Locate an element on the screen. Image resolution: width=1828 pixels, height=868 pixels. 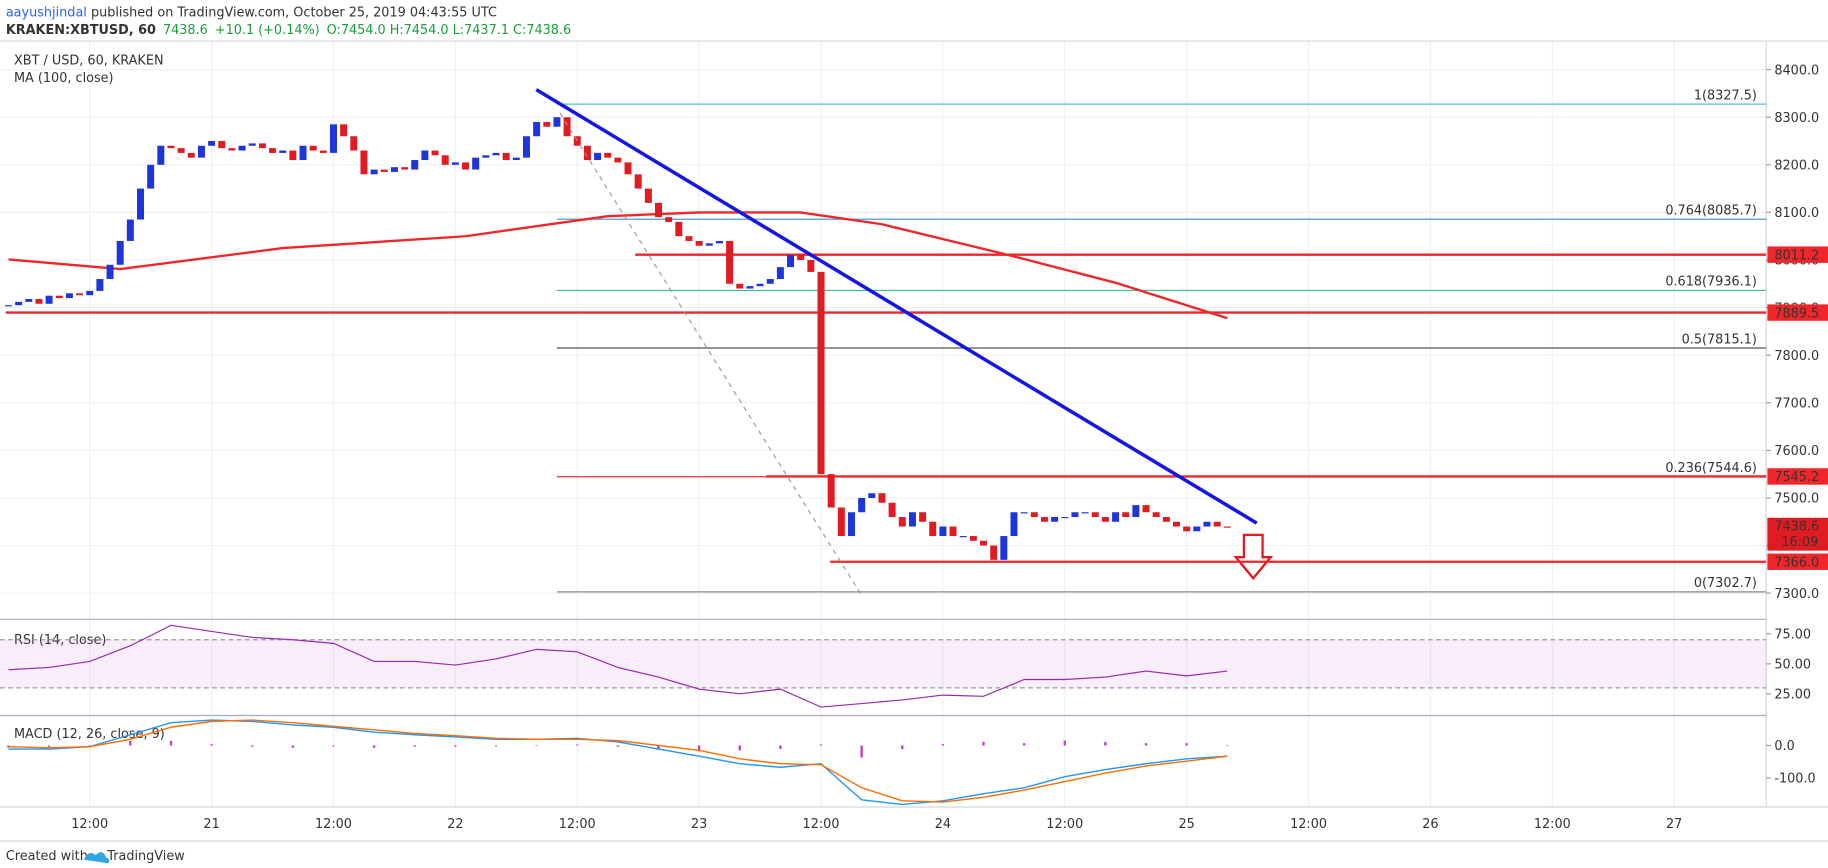
x-tick-label: 24 is located at coordinates (943, 824).